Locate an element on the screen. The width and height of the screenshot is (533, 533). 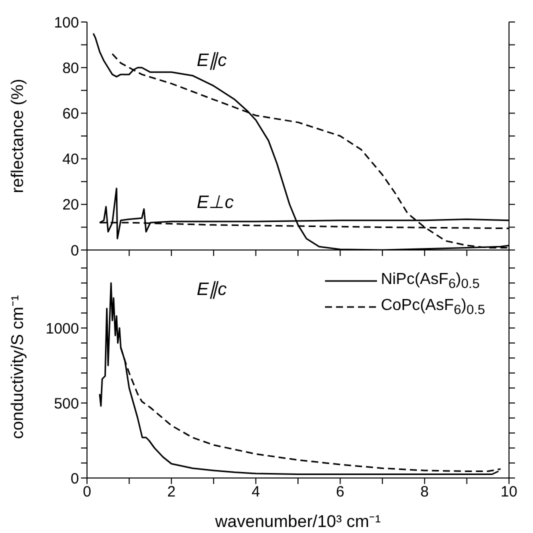
x-tick-label: 4 is located at coordinates (256, 492).